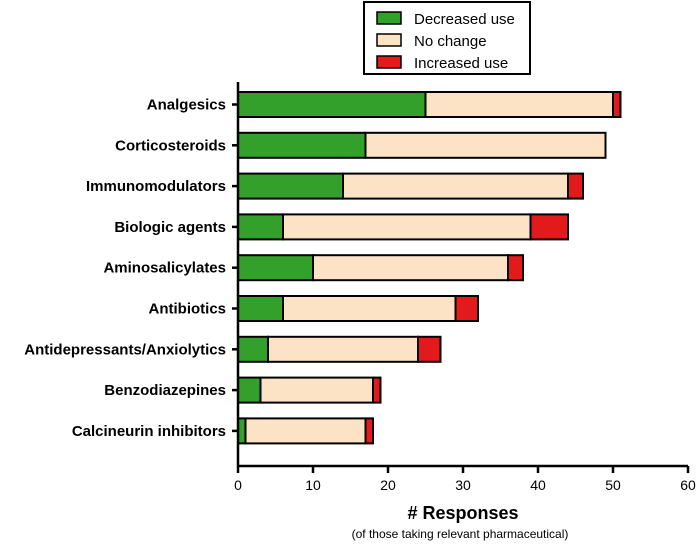 This screenshot has width=700, height=548. Describe the element at coordinates (617, 104) in the screenshot. I see `bar-analgesics-increased-use` at that location.